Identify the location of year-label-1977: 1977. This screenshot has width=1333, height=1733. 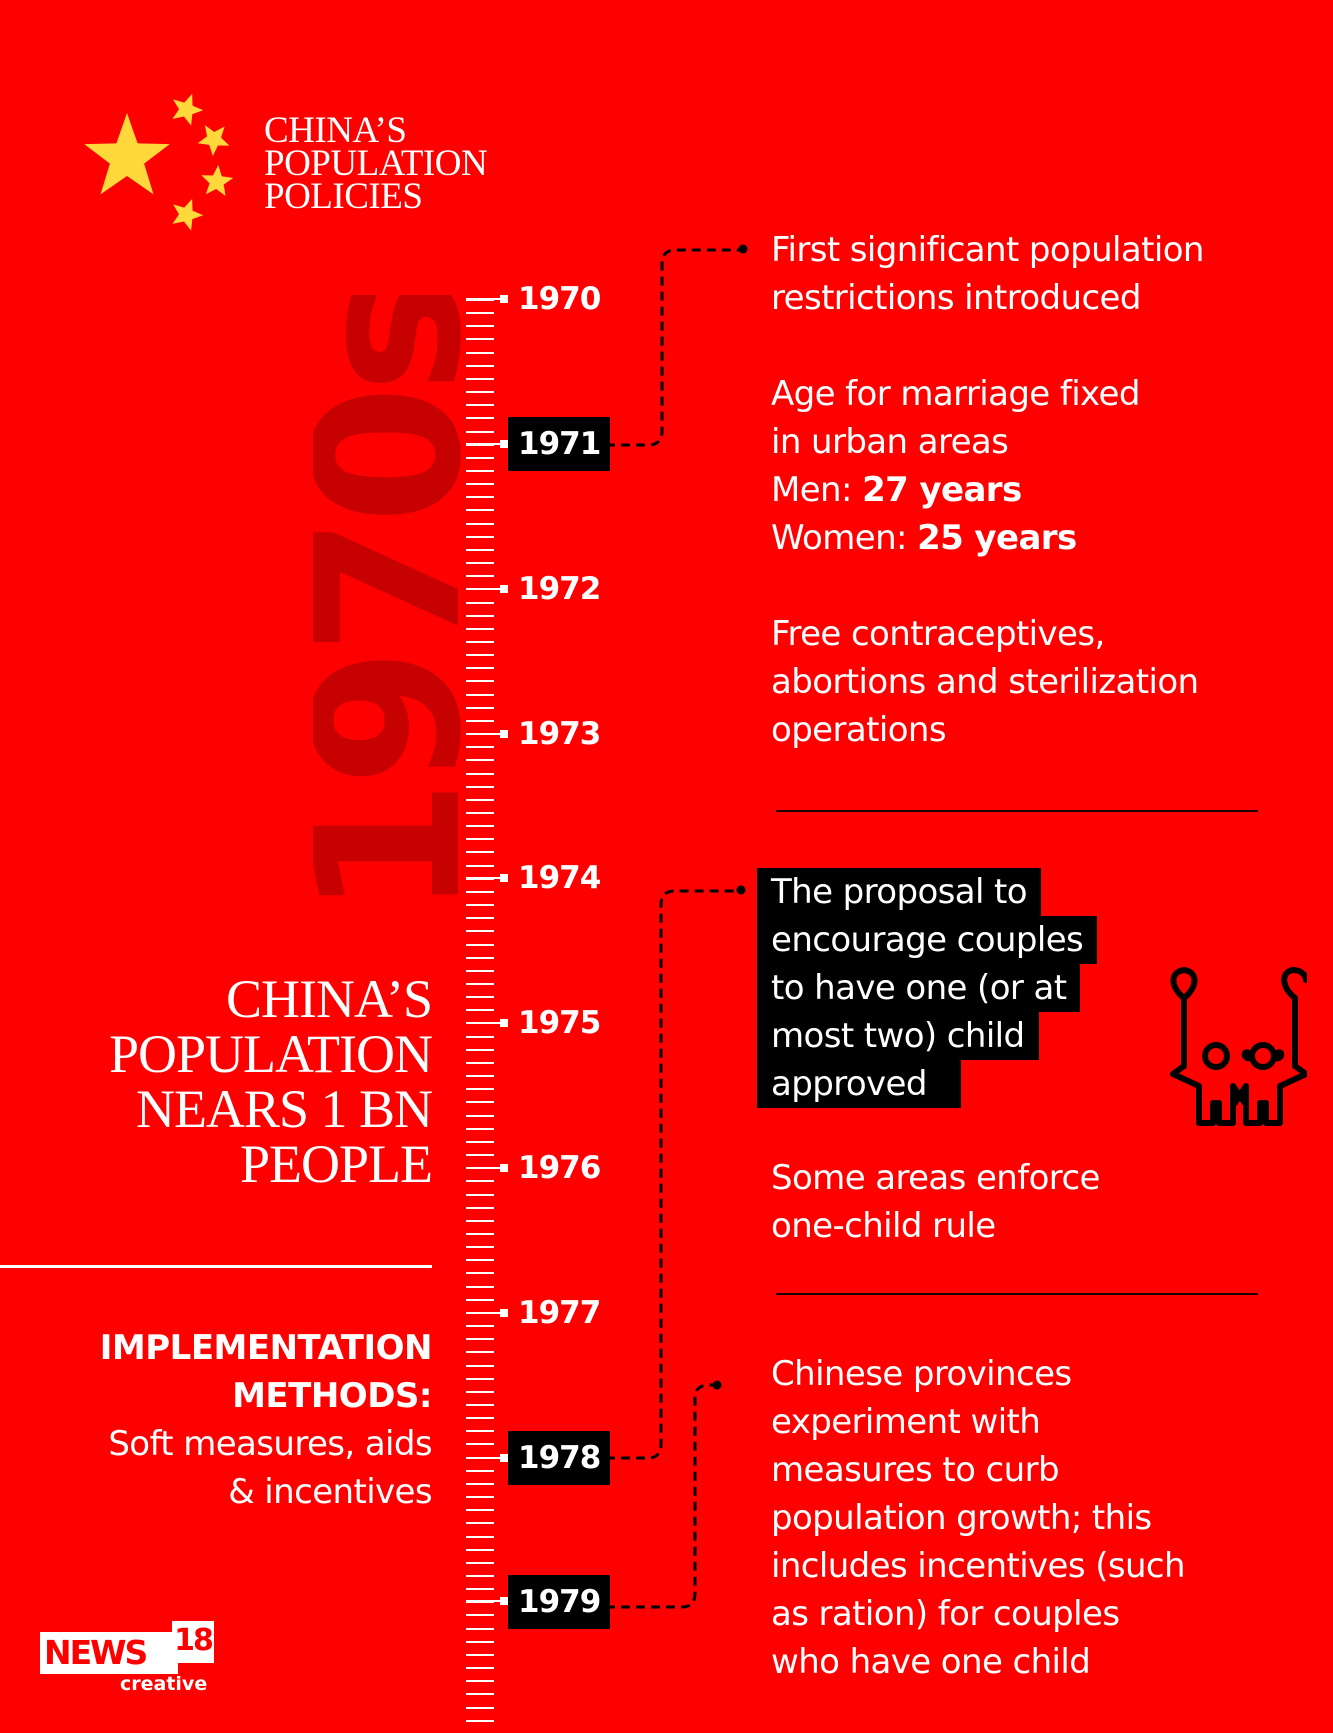
(559, 1313).